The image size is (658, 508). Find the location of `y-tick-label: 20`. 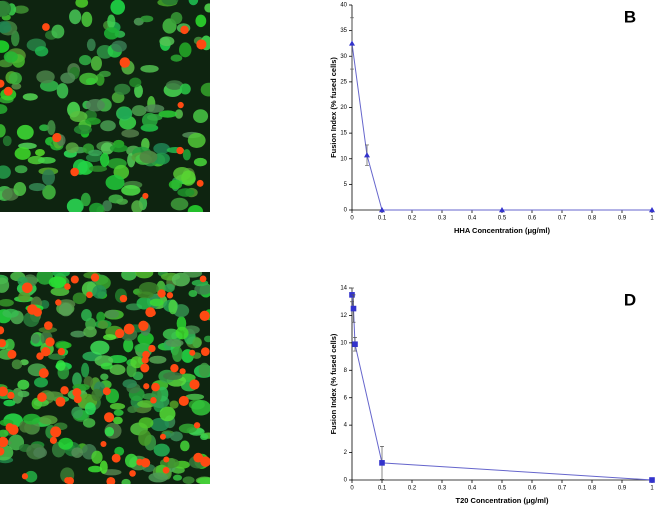

y-tick-label: 20 is located at coordinates (343, 108).